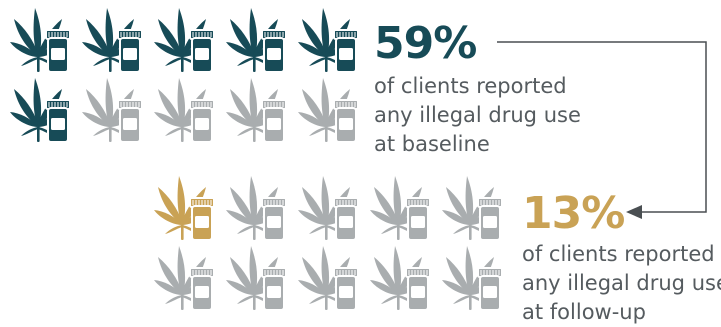 This screenshot has height=327, width=721. I want to click on baseline-caption-line-3: at baseline, so click(432, 144).